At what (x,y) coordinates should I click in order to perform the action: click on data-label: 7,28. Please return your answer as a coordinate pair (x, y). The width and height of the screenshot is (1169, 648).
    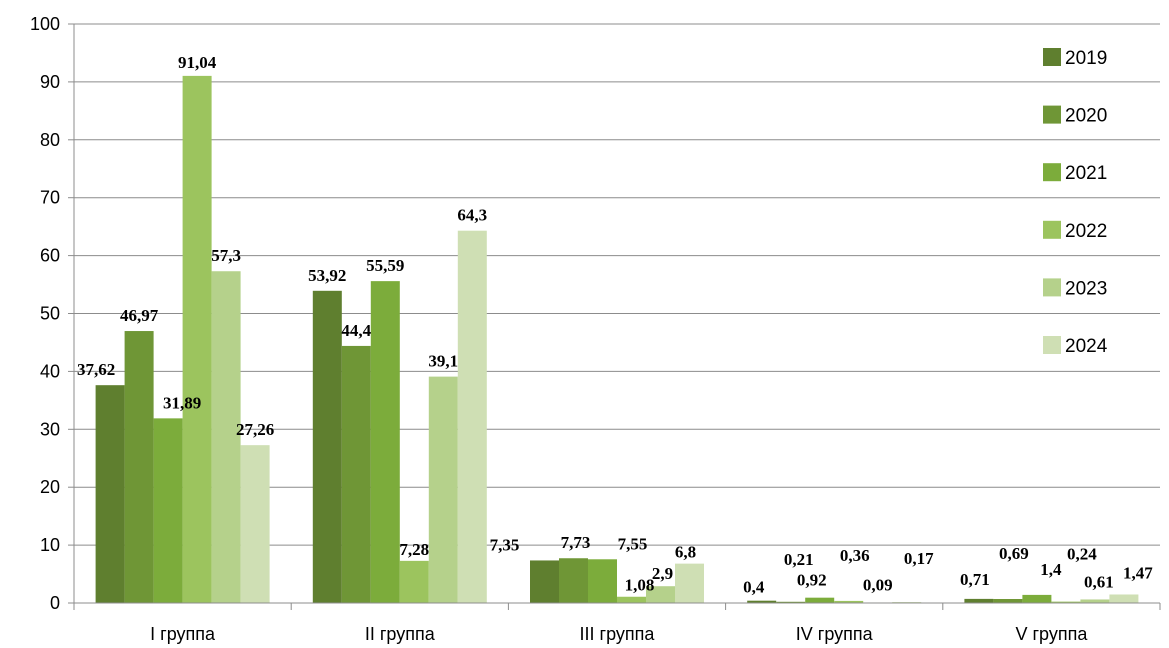
    Looking at the image, I should click on (414, 549).